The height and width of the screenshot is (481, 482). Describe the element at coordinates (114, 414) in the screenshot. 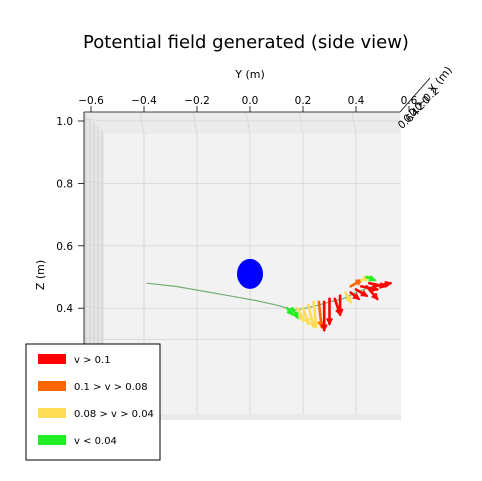

I see `legend-label-2: 0.08 > v > 0.04` at that location.